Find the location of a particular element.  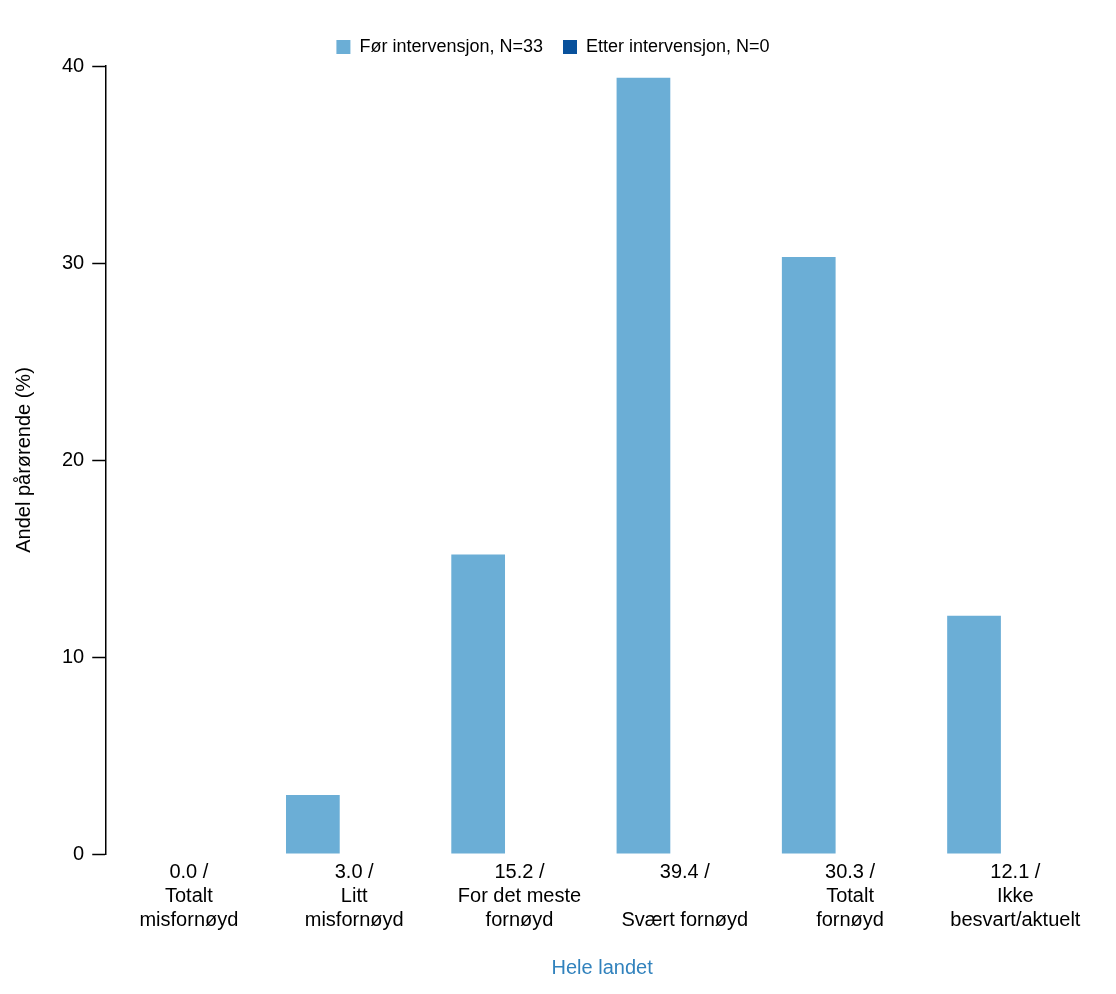

y-tick-label: 20 is located at coordinates (73, 458).